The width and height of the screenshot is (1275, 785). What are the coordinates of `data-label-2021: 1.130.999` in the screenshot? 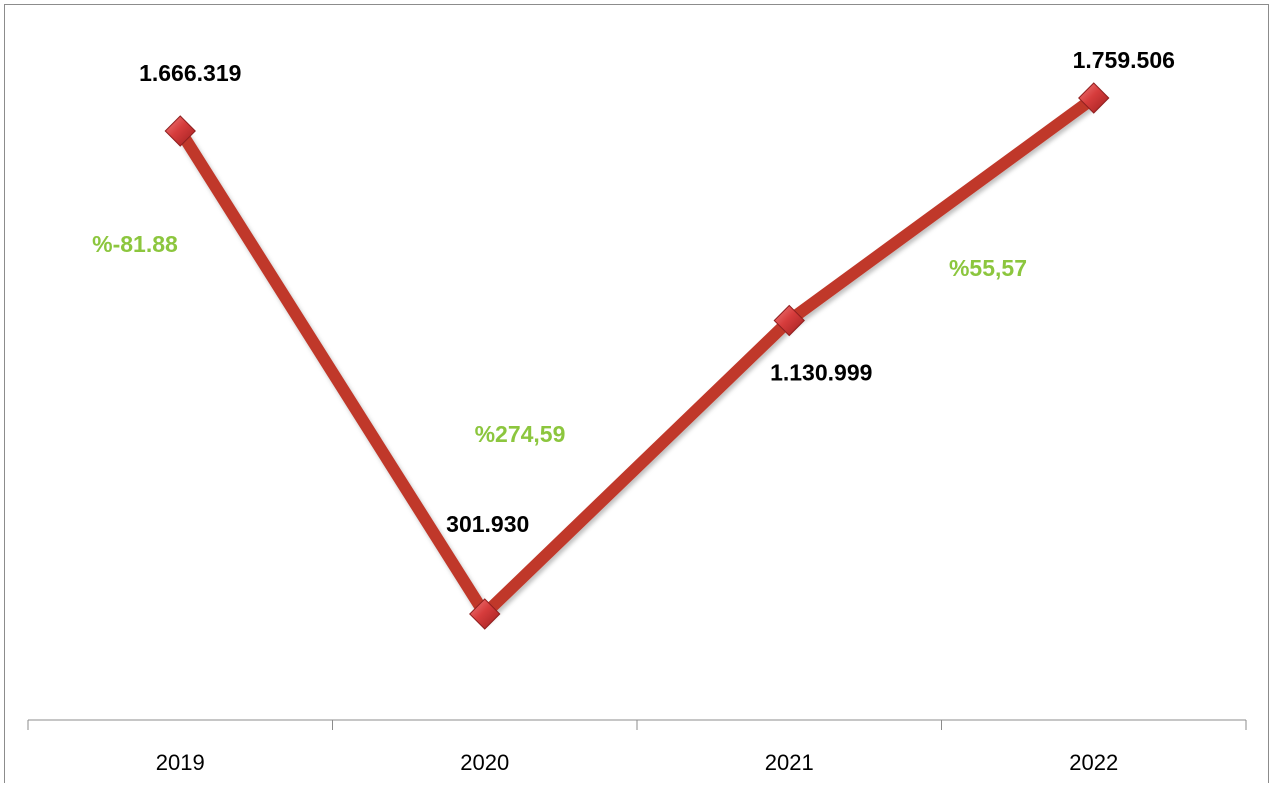 It's located at (821, 372).